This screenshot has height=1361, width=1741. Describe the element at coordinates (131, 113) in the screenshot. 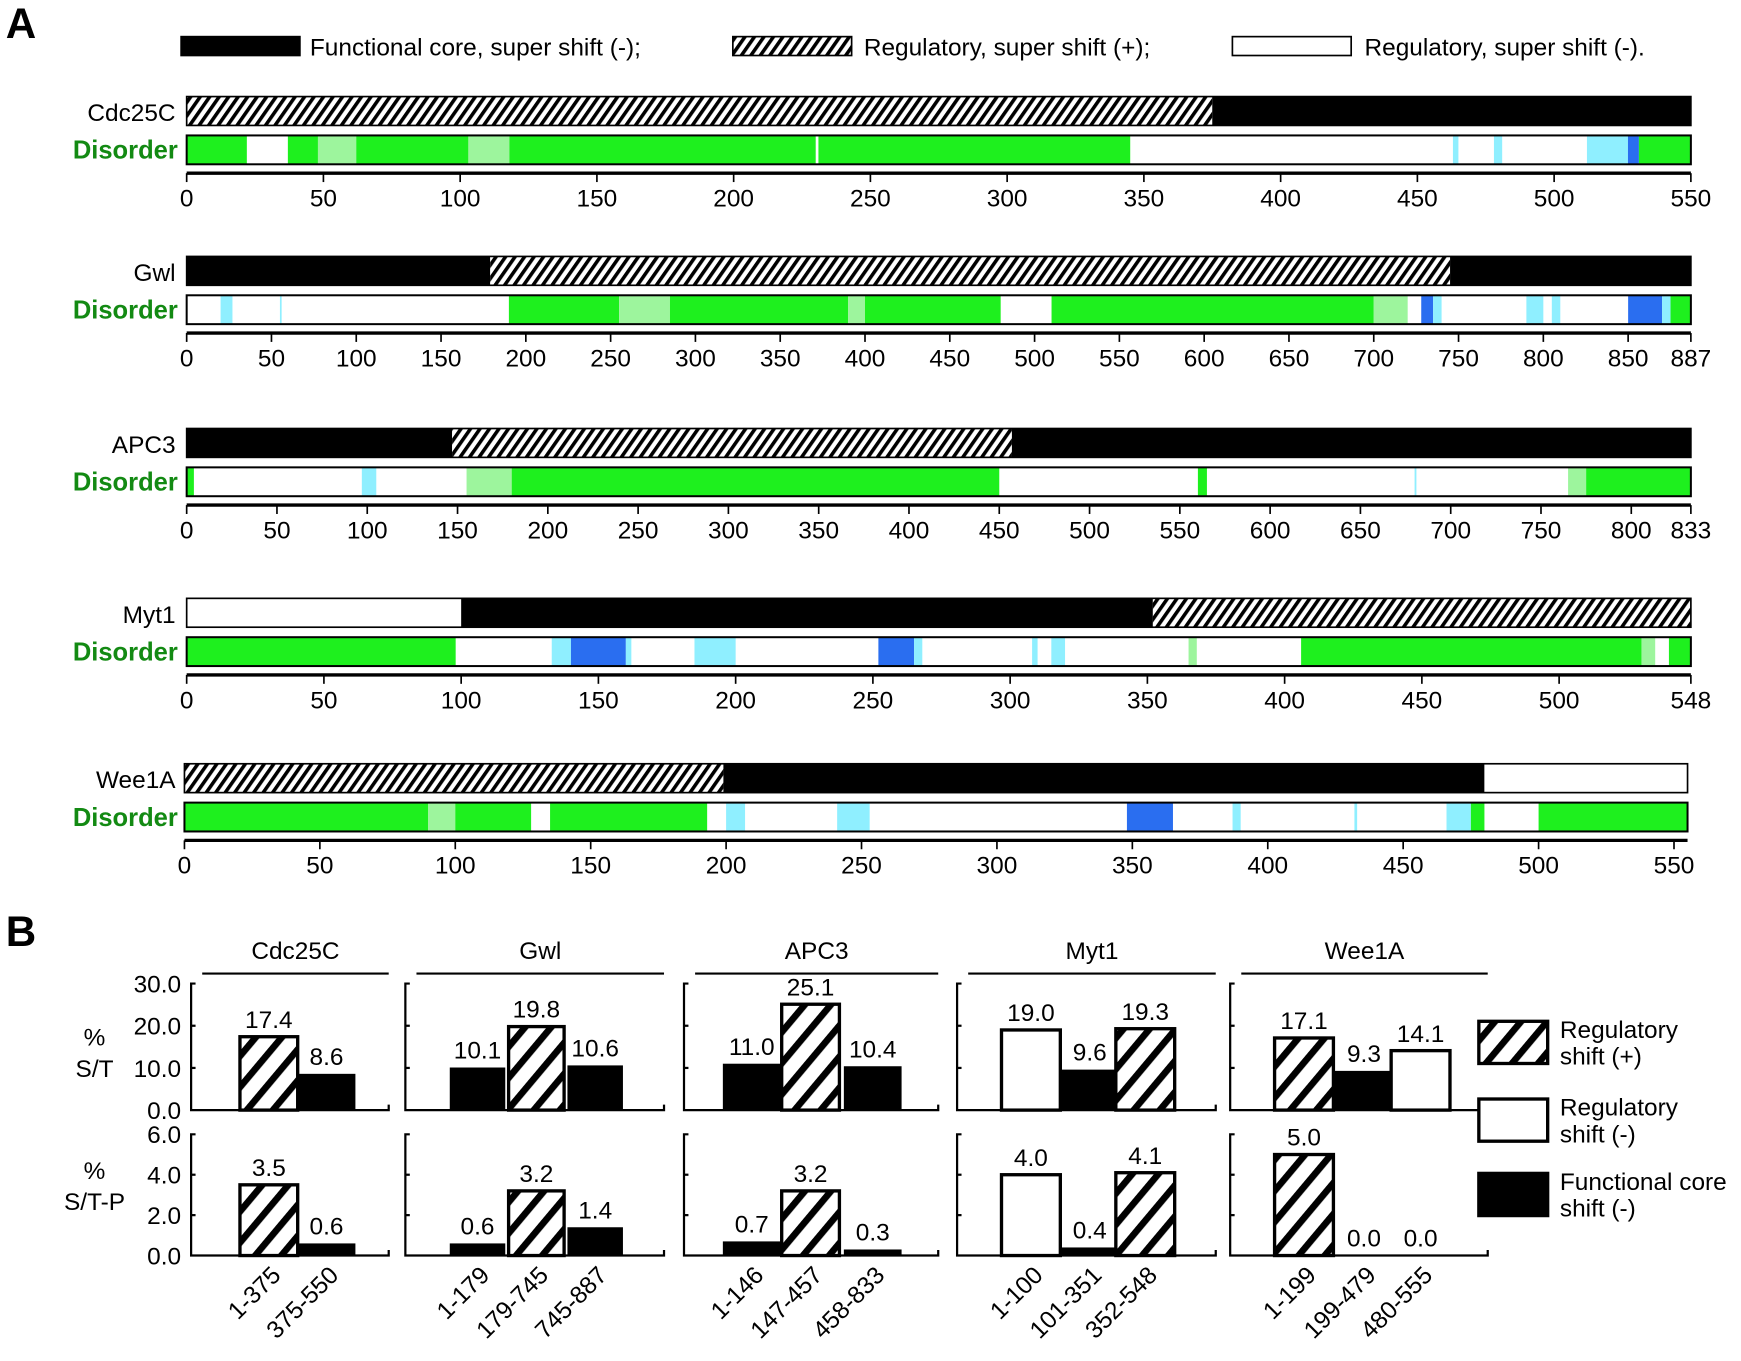

I see `protein-name: Cdc25C` at that location.